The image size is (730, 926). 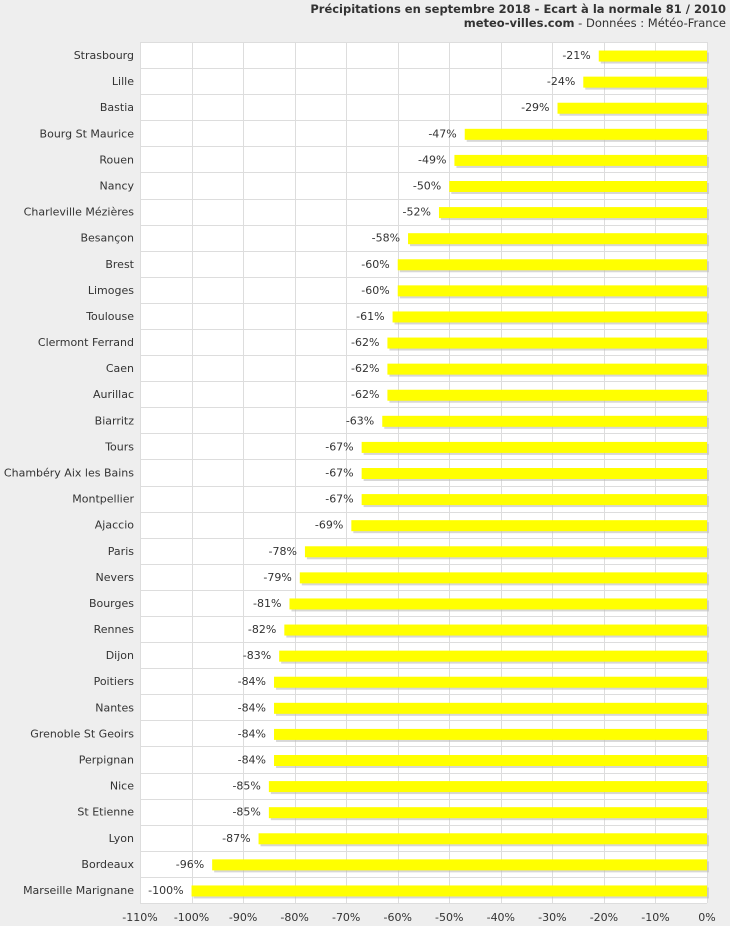 What do you see at coordinates (552, 917) in the screenshot?
I see `x-tick-label: -30%` at bounding box center [552, 917].